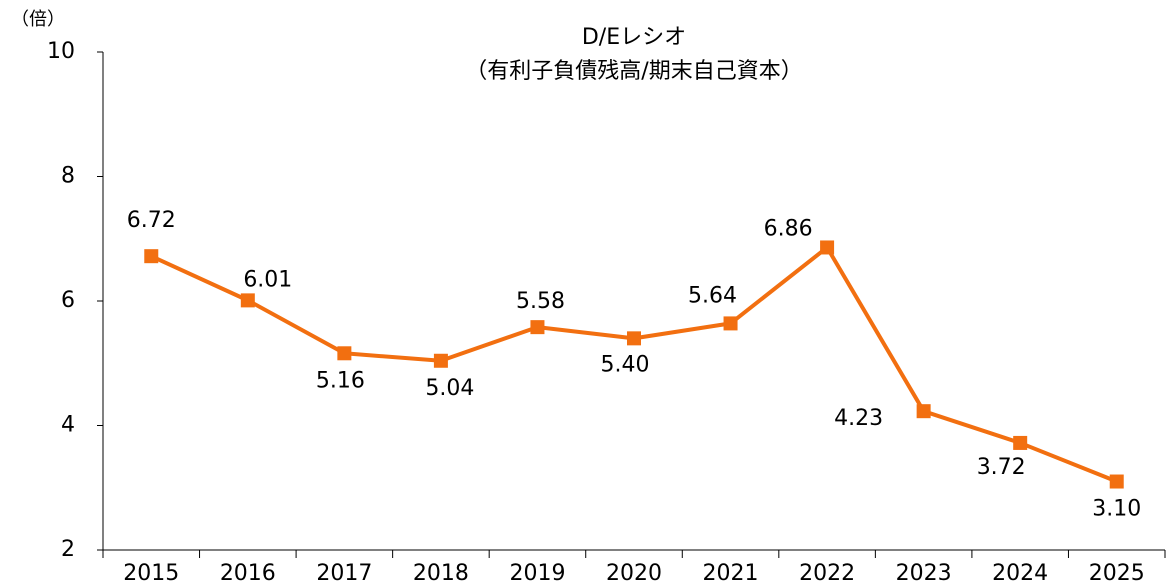 The height and width of the screenshot is (584, 1174). What do you see at coordinates (1001, 467) in the screenshot?
I see `data-label: 3.72` at bounding box center [1001, 467].